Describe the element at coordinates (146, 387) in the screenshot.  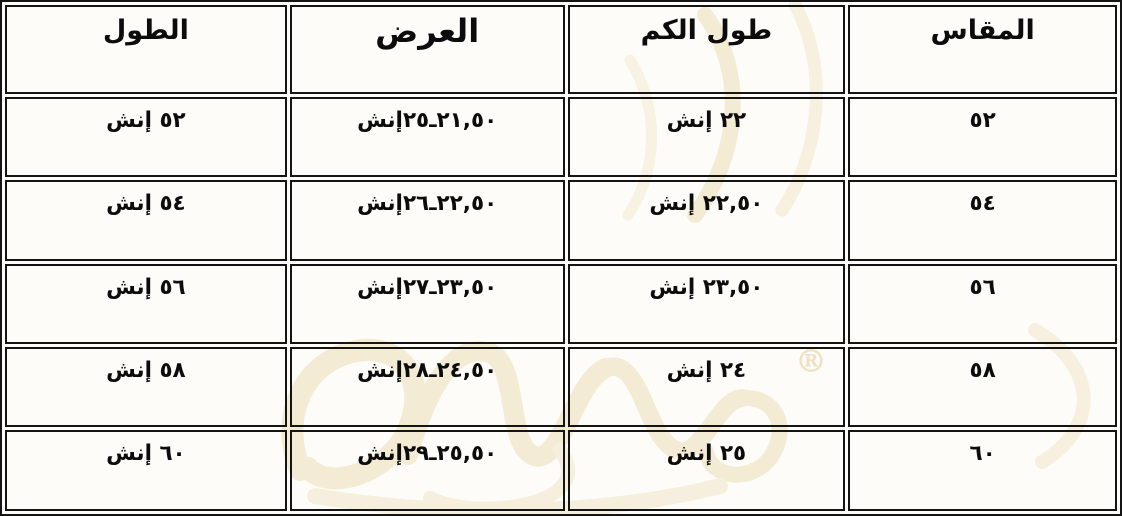
I see `cell-length: ٥٨ إنش` at that location.